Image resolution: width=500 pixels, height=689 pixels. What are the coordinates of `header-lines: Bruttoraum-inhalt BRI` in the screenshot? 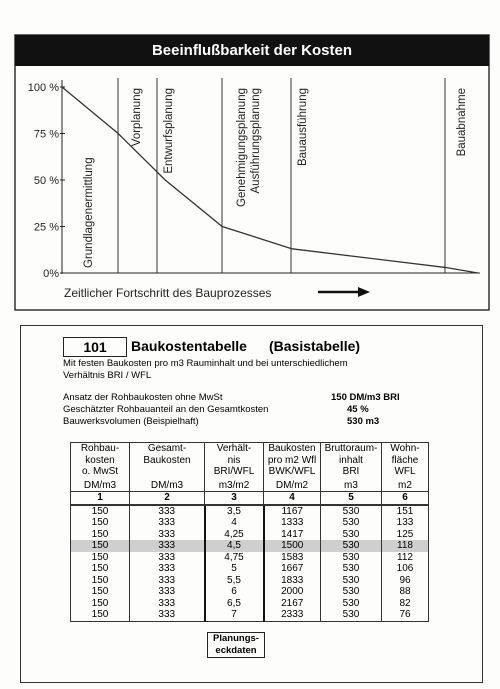 It's located at (351, 460).